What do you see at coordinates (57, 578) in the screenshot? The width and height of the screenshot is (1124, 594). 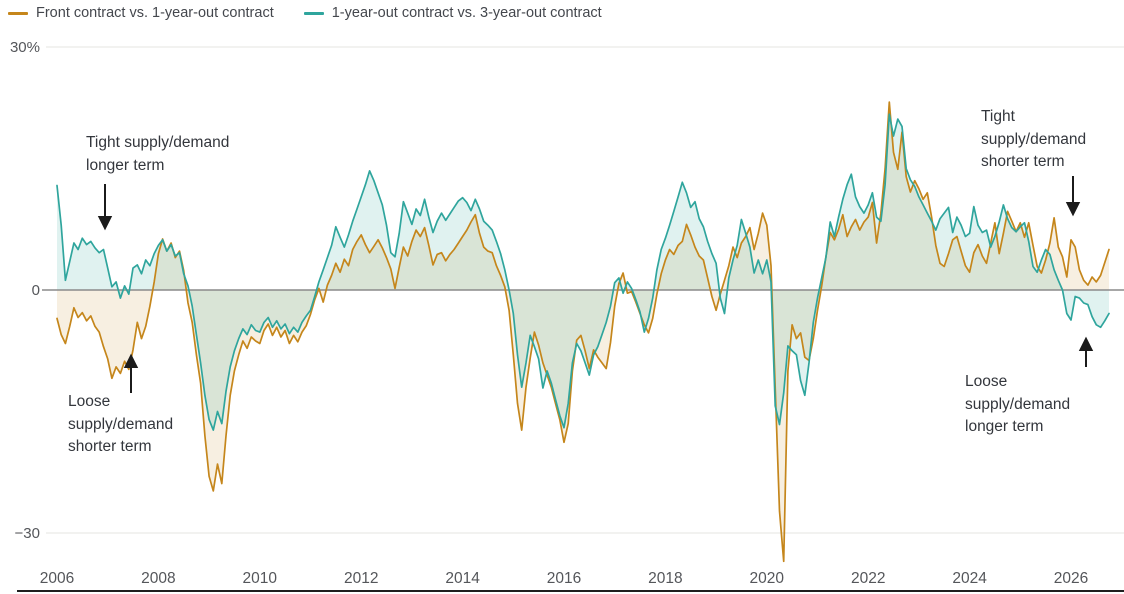 I see `x-tick-label: 2006` at bounding box center [57, 578].